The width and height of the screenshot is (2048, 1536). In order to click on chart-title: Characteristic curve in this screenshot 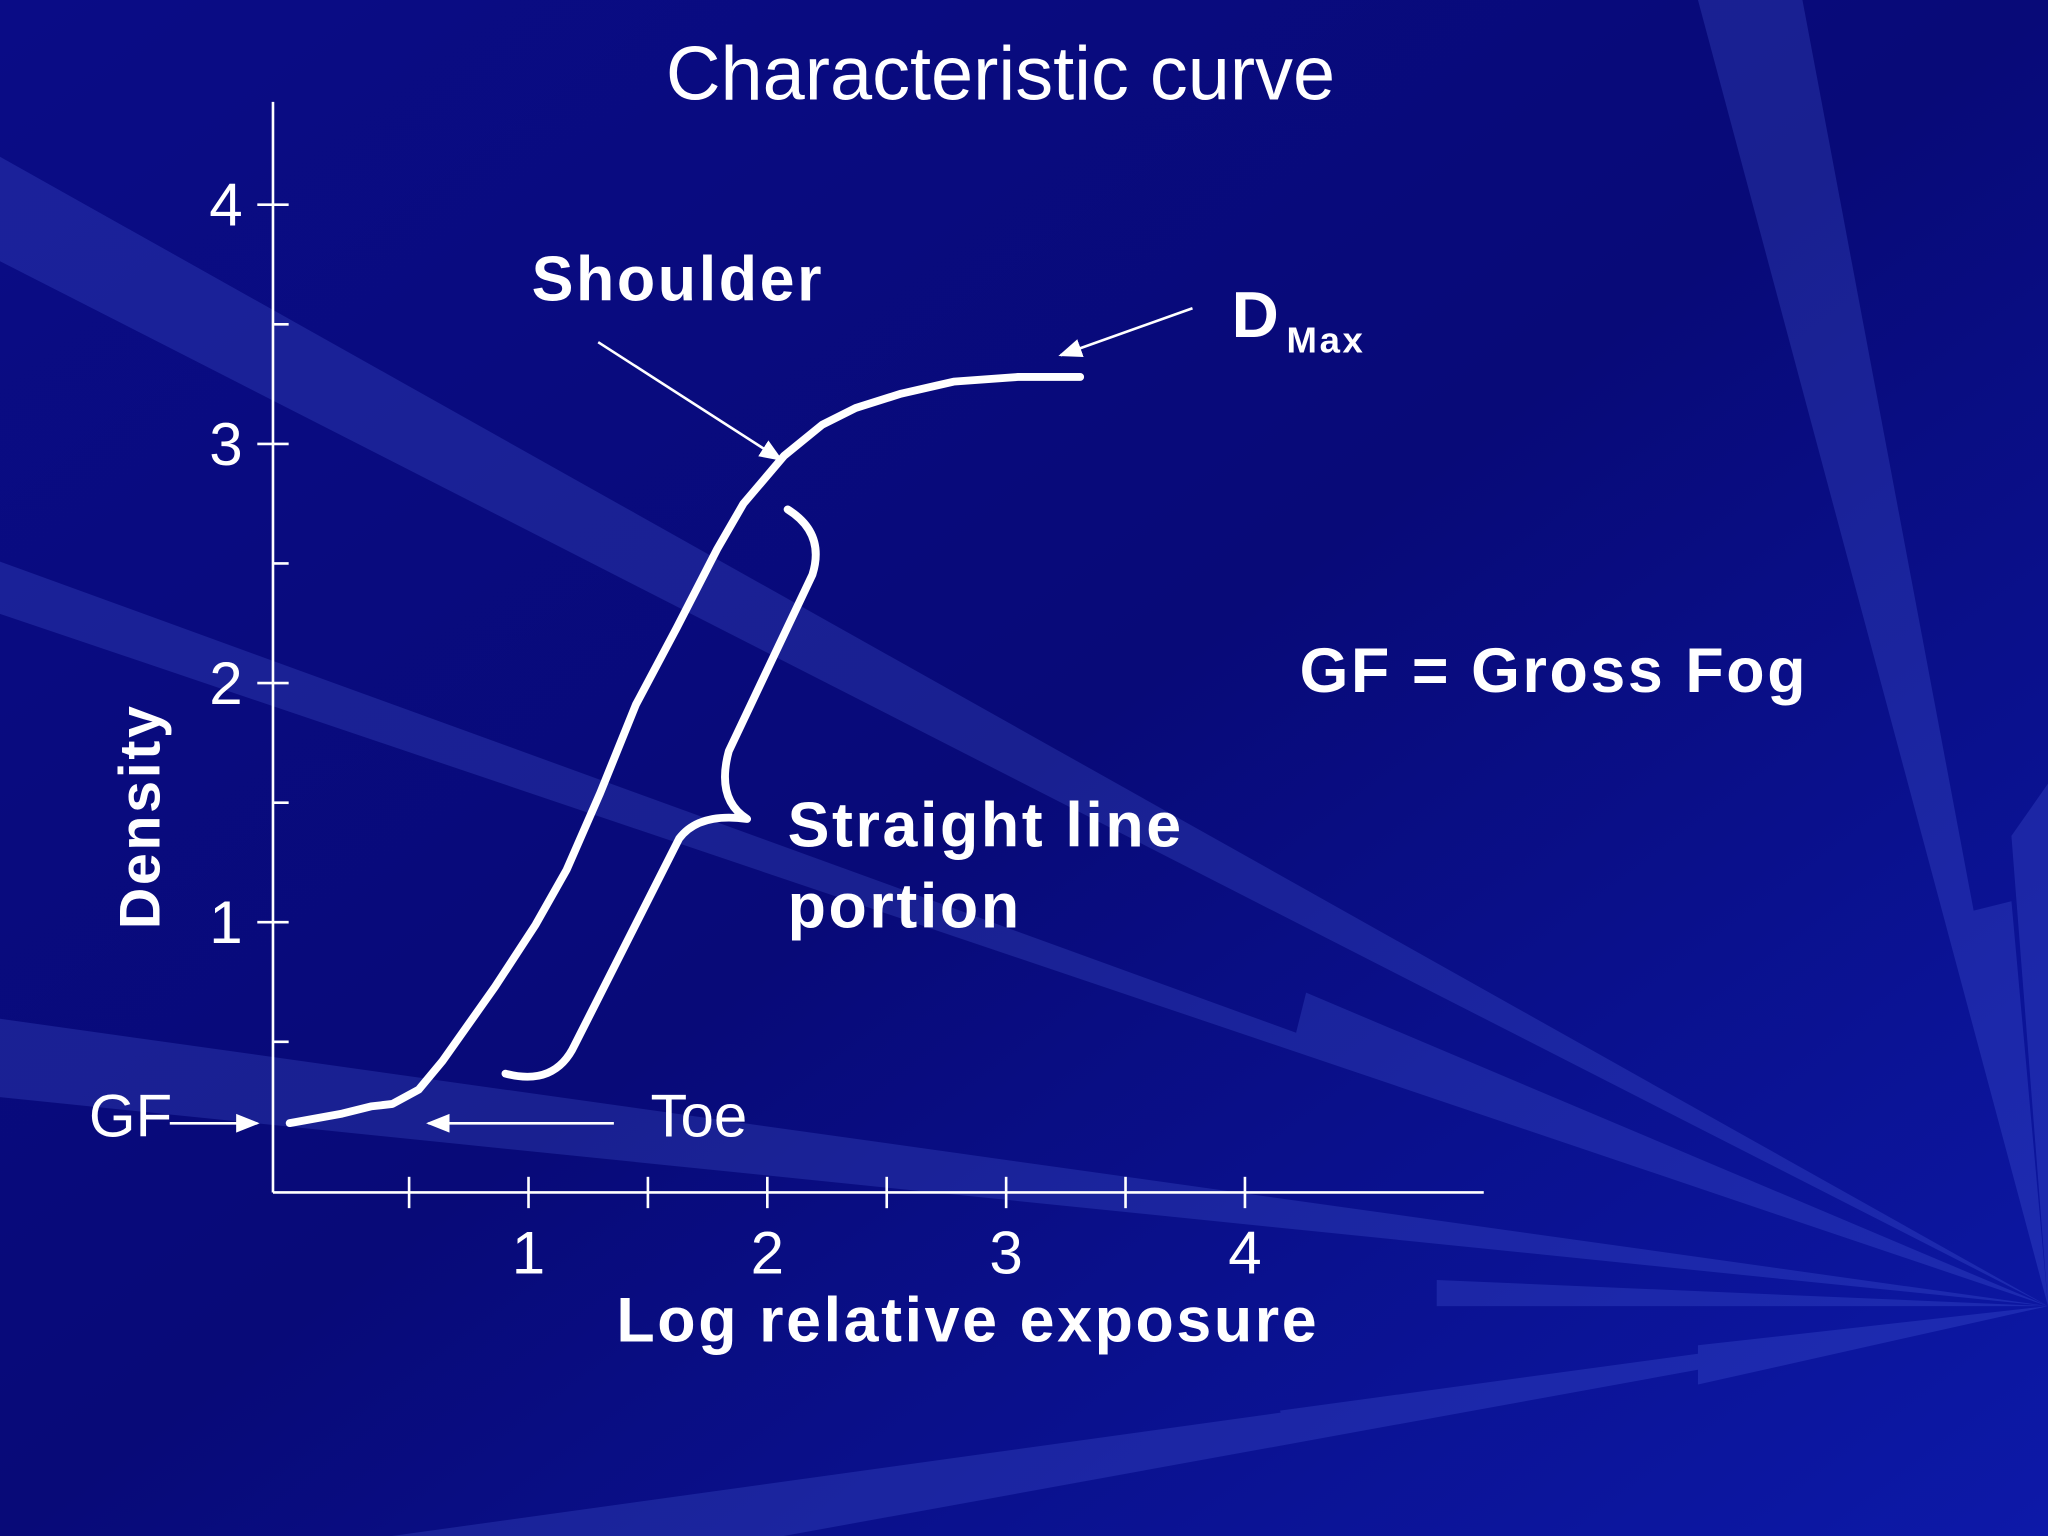, I will do `click(1000, 73)`.